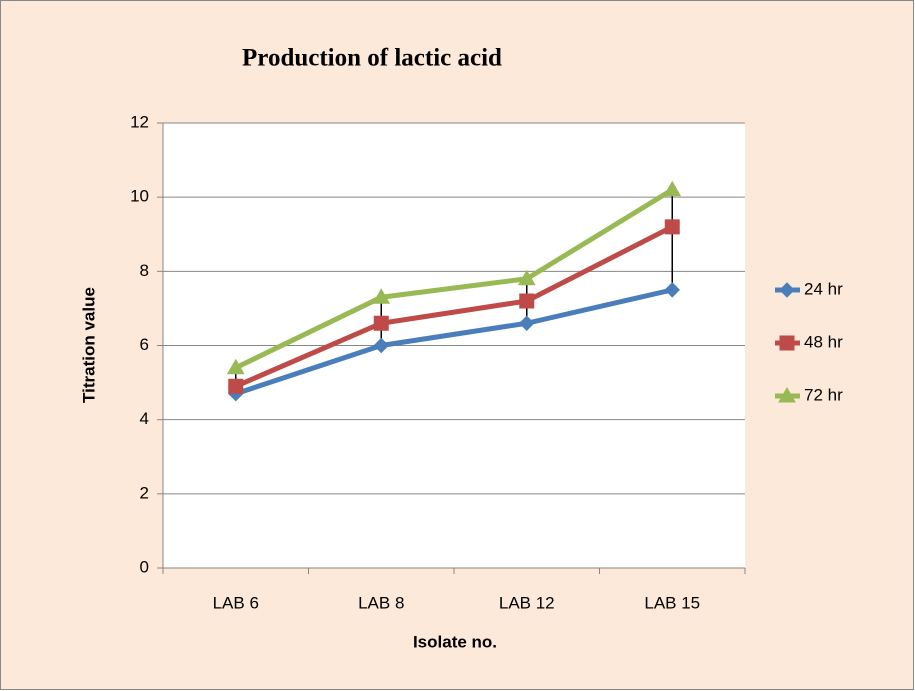  Describe the element at coordinates (144, 418) in the screenshot. I see `y-tick-label: 4` at that location.